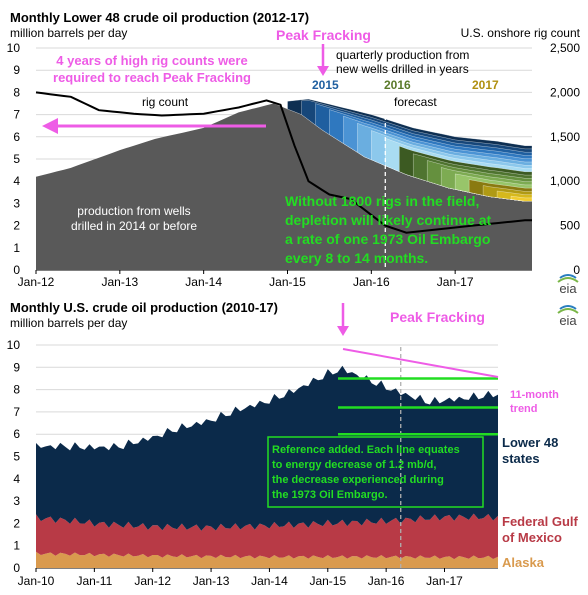 This screenshot has height=595, width=588. Describe the element at coordinates (437, 317) in the screenshot. I see `peak-fracking-label-bottom: Peak Fracking` at that location.